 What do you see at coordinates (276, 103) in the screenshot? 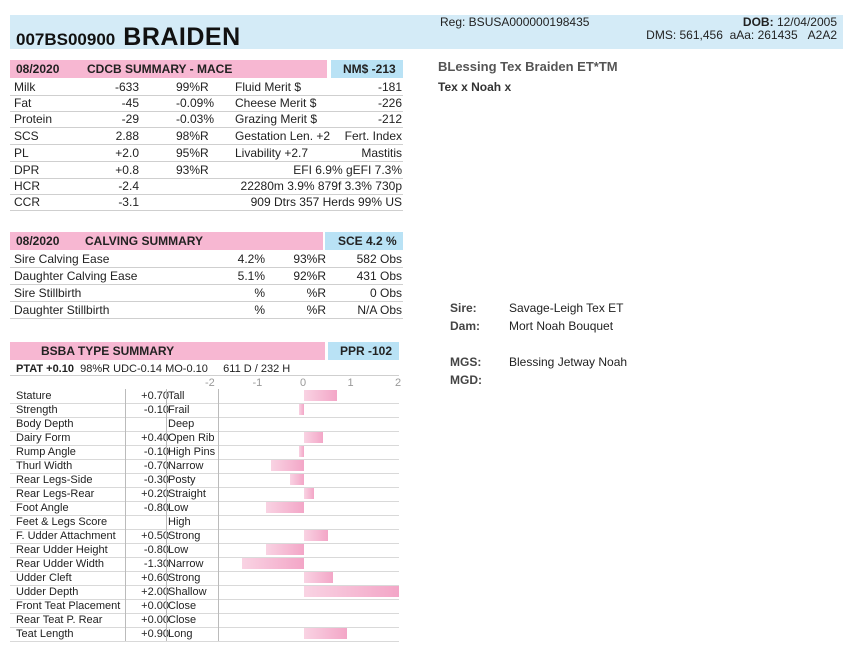
I see `index-name: Cheese Merit $` at bounding box center [276, 103].